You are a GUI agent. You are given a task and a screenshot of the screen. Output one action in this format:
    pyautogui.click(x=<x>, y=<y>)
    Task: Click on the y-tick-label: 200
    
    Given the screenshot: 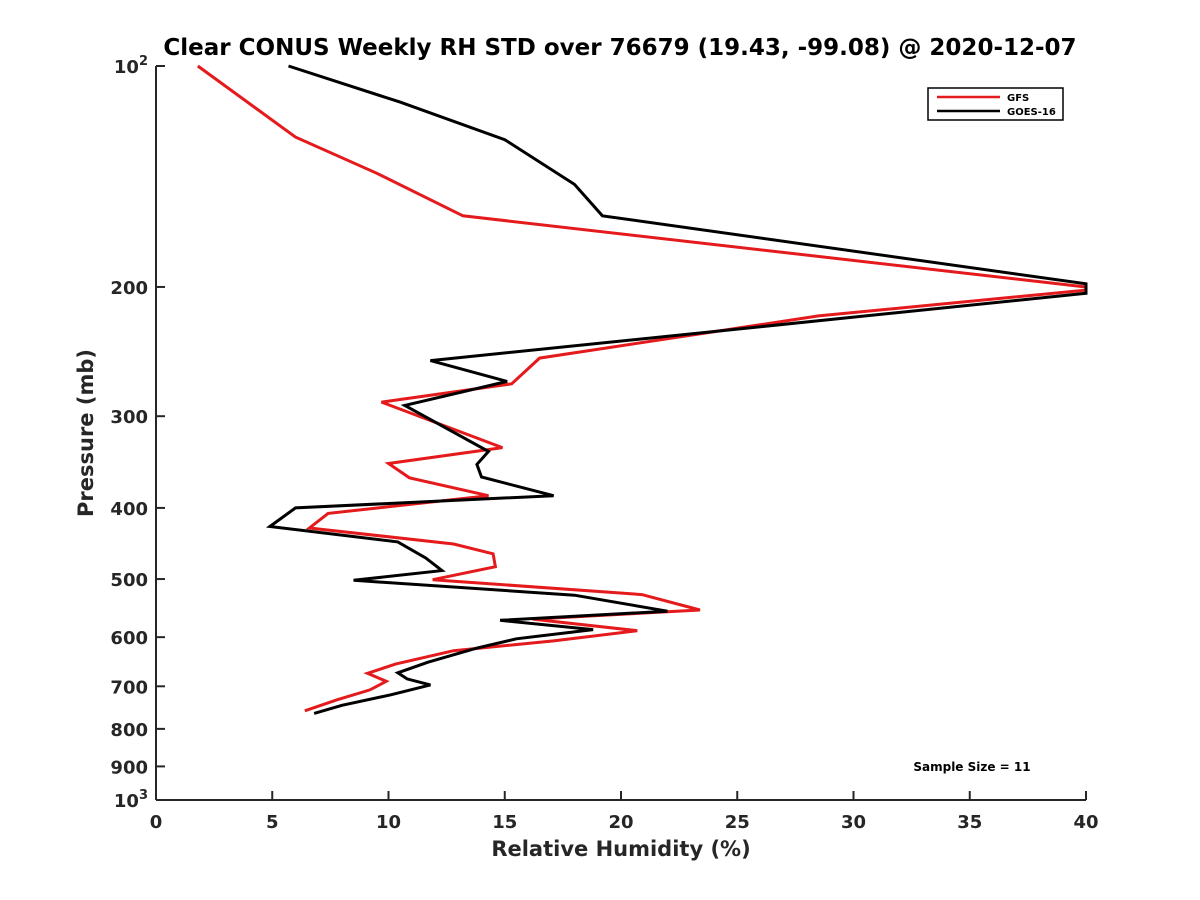 What is the action you would take?
    pyautogui.click(x=129, y=288)
    